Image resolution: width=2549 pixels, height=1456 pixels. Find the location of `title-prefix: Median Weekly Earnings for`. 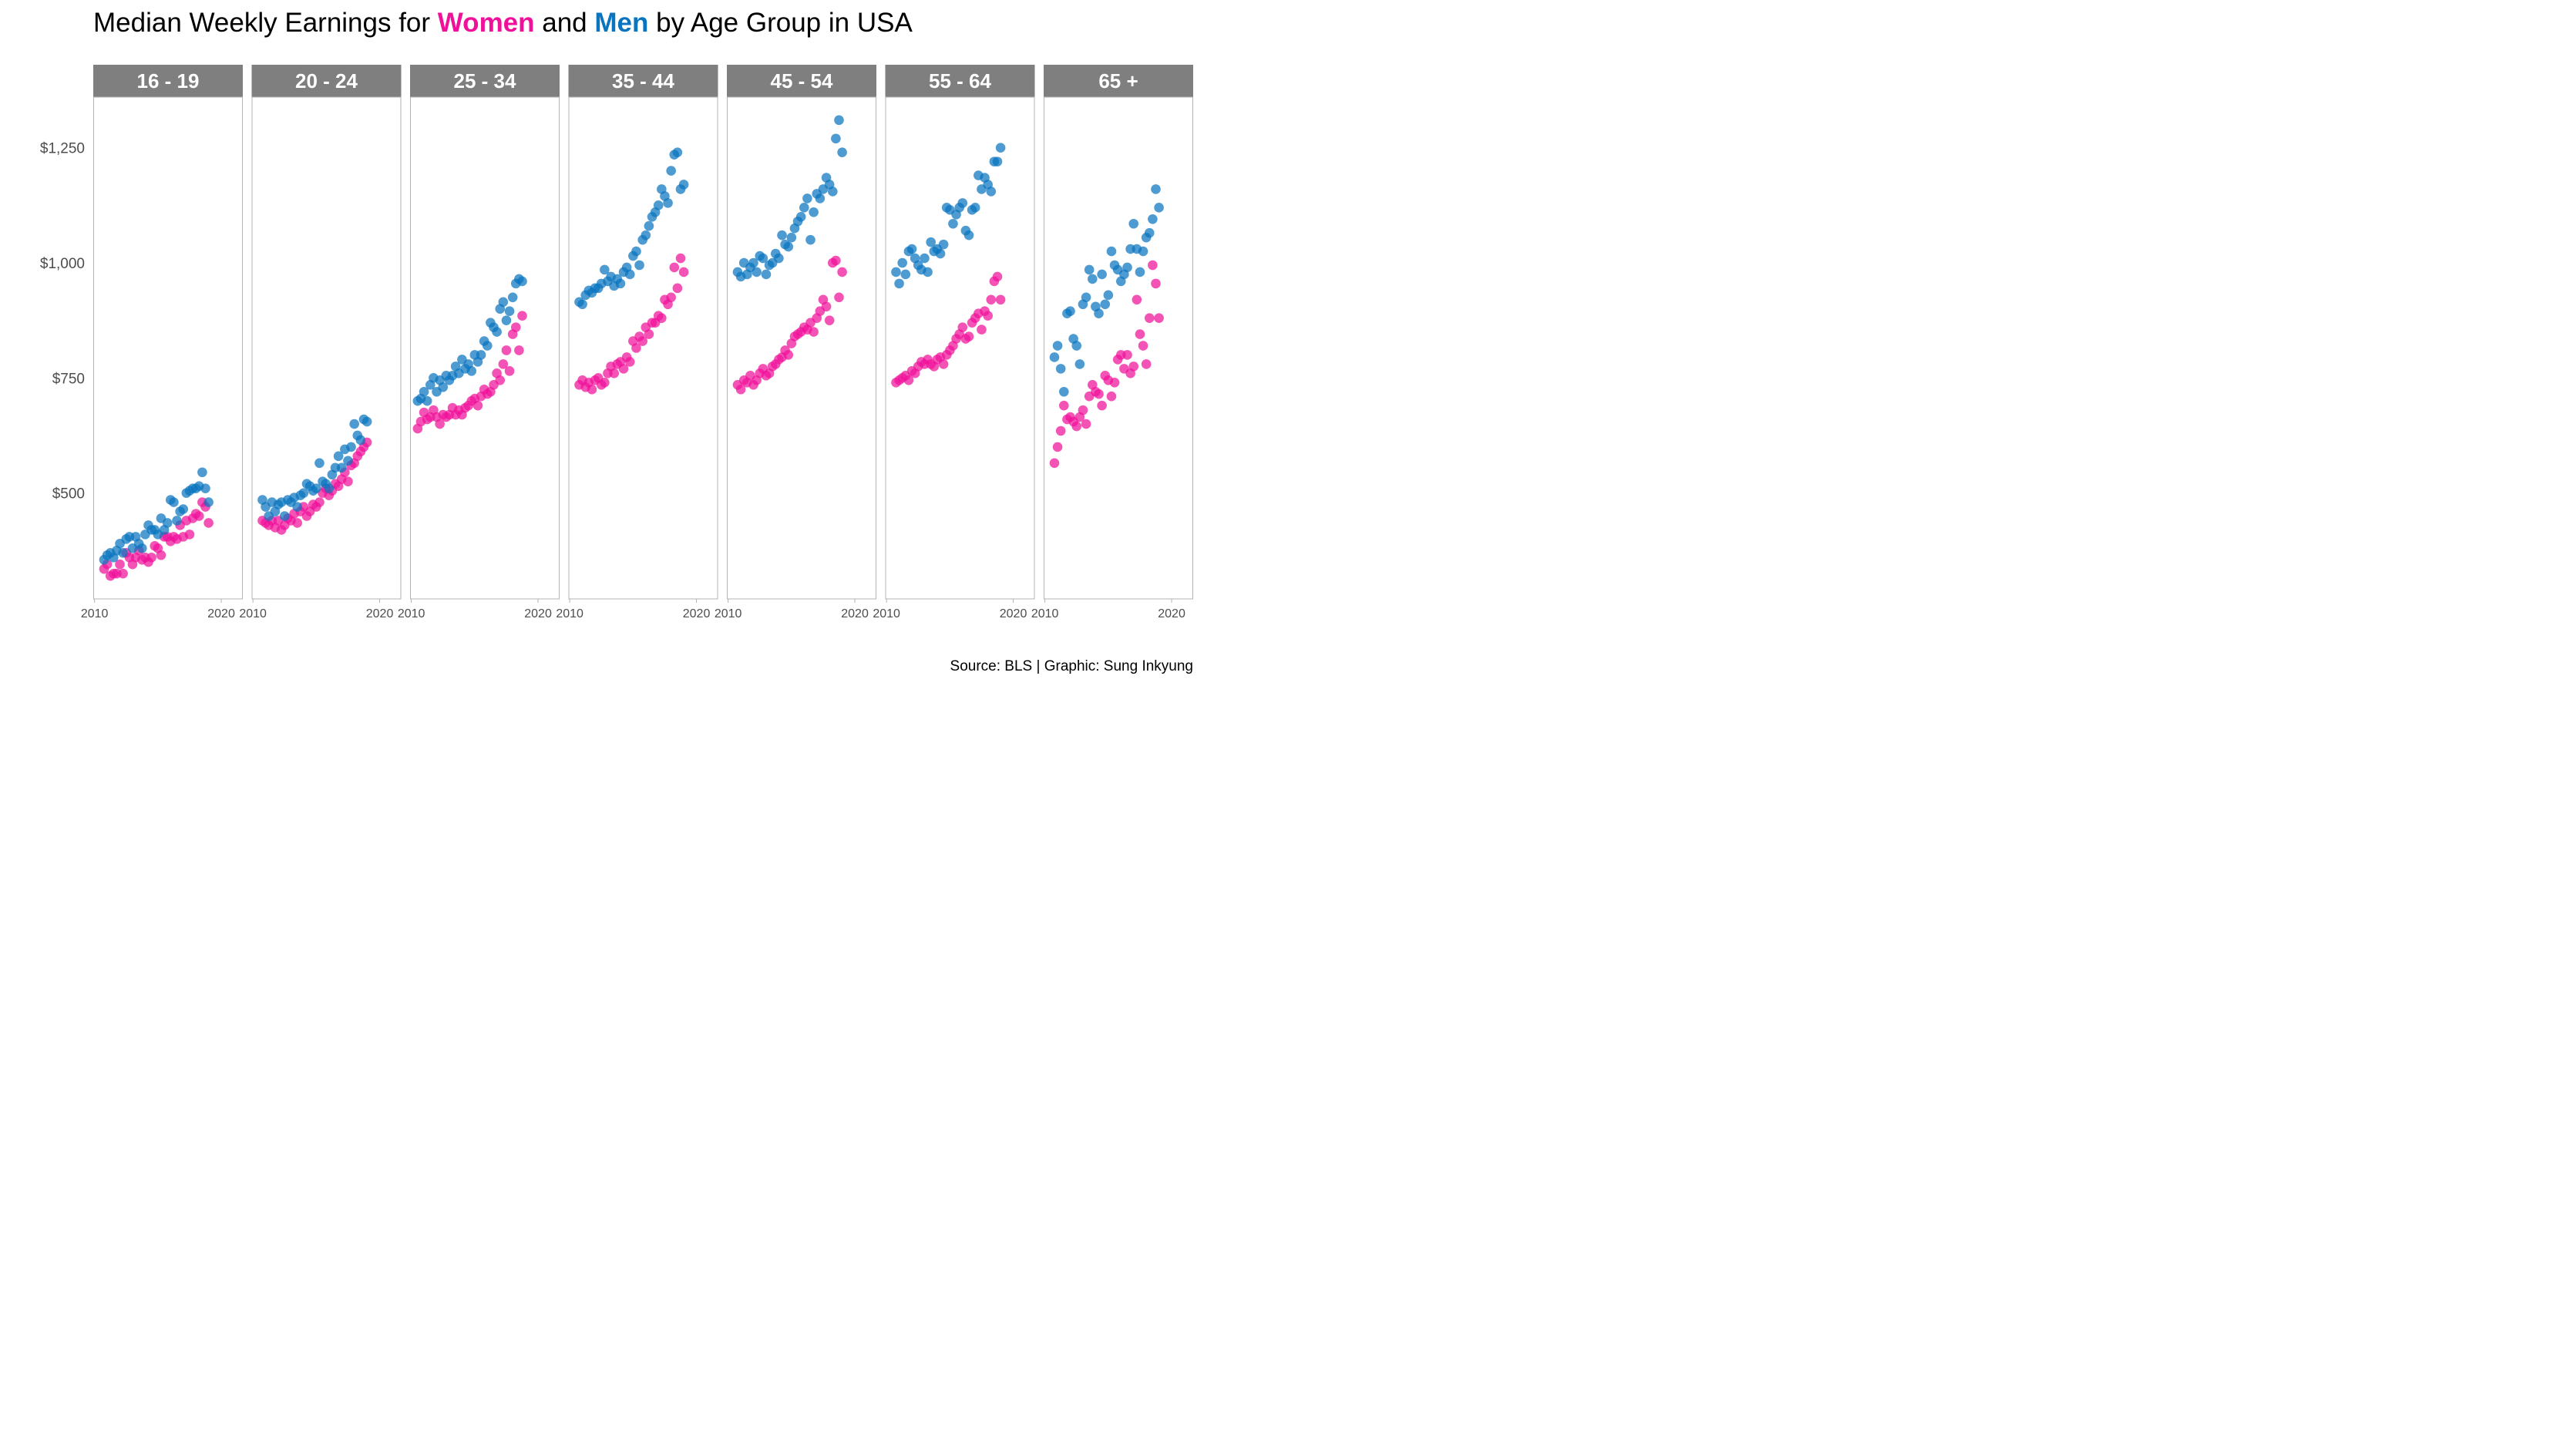

title-prefix: Median Weekly Earnings for is located at coordinates (265, 23).